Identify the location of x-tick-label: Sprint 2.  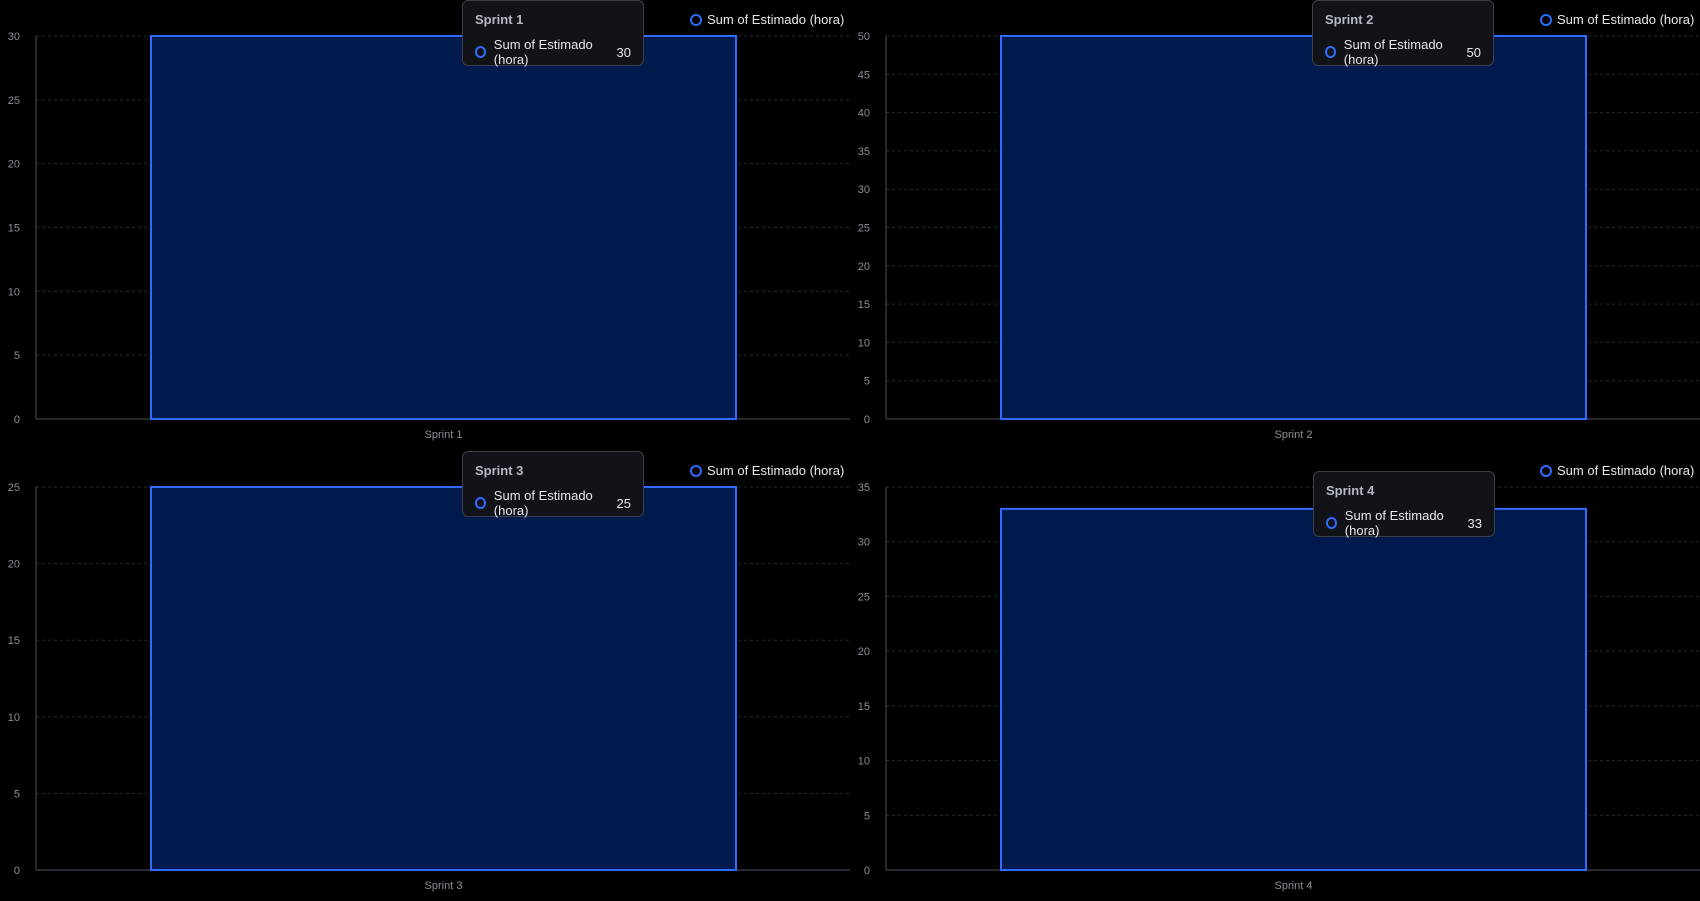
(1294, 435).